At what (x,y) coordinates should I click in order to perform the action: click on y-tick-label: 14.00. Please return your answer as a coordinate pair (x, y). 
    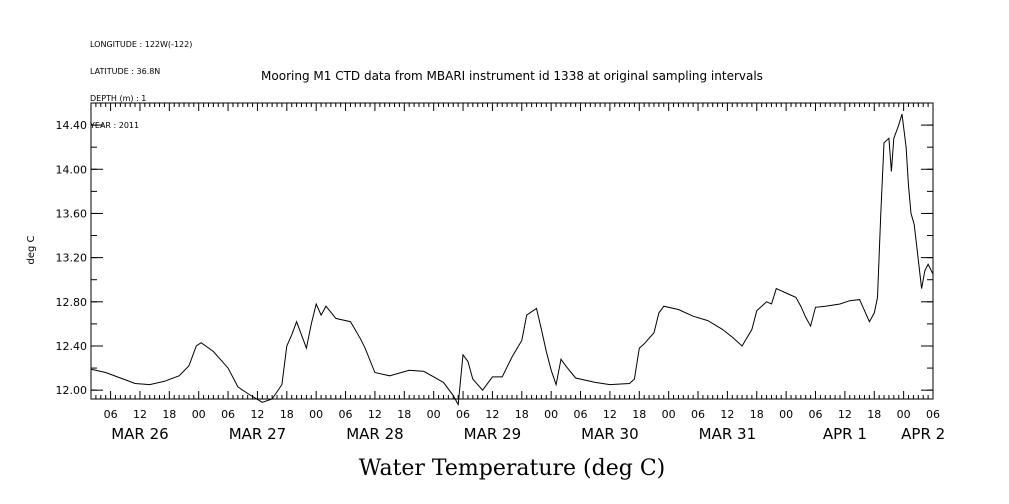
    Looking at the image, I should click on (72, 169).